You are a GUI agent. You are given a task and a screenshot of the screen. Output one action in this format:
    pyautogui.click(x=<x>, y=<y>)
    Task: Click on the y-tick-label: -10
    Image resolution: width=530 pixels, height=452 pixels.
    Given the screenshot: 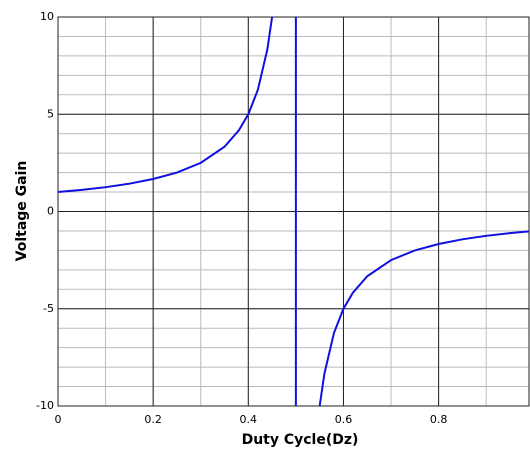 What is the action you would take?
    pyautogui.click(x=45, y=405)
    